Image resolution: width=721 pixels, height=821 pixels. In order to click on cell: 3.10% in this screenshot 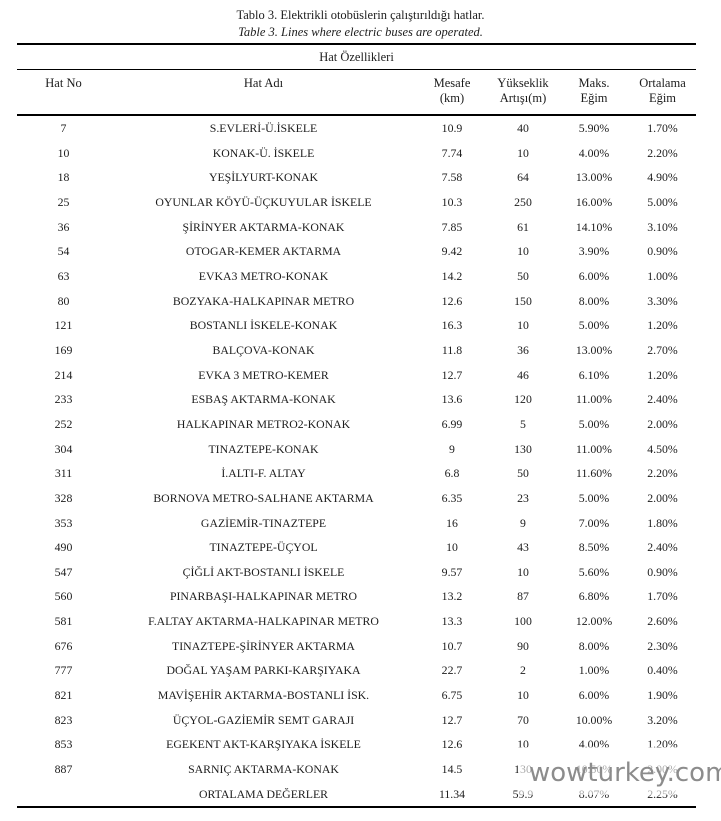, I will do `click(662, 226)`.